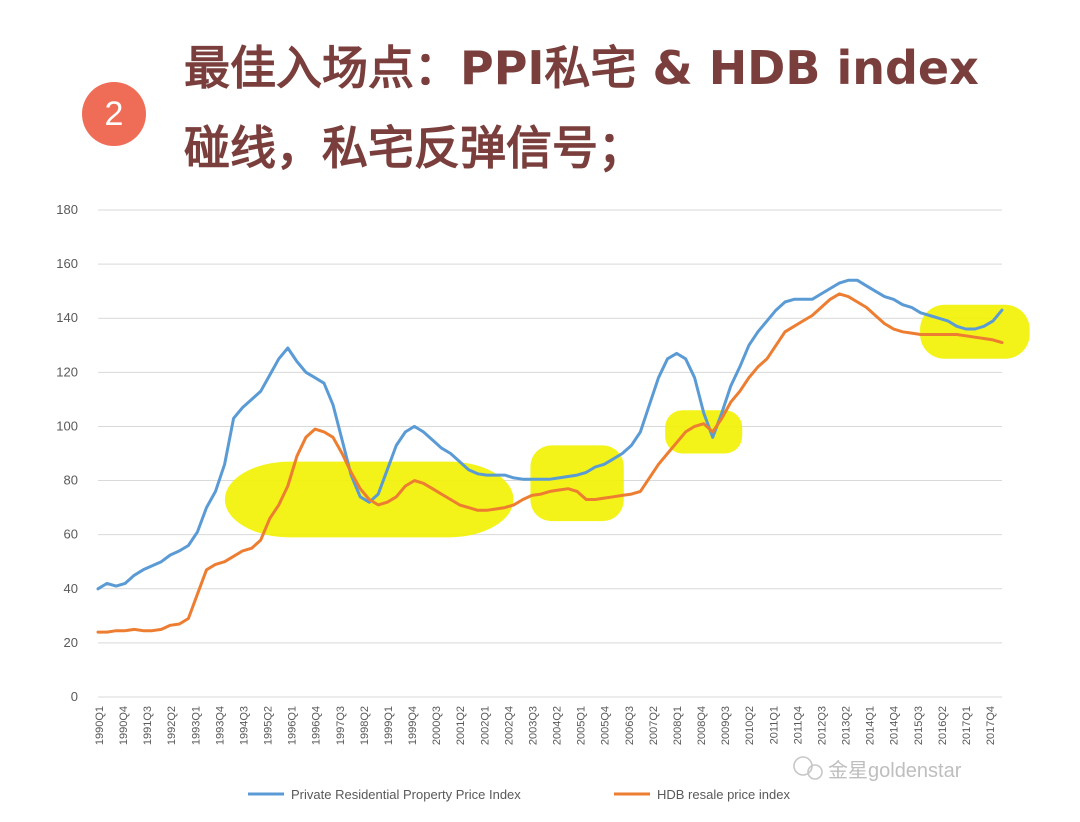 The height and width of the screenshot is (822, 1080). I want to click on x-tick-label: 1990Q1, so click(100, 725).